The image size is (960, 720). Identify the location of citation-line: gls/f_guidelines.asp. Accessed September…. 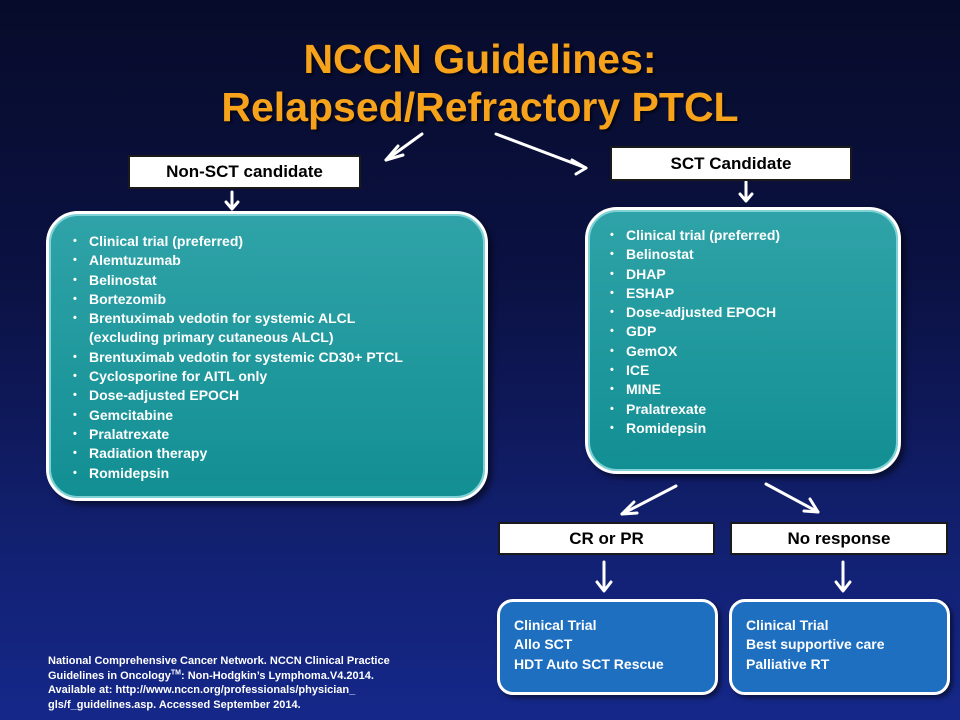
(174, 704).